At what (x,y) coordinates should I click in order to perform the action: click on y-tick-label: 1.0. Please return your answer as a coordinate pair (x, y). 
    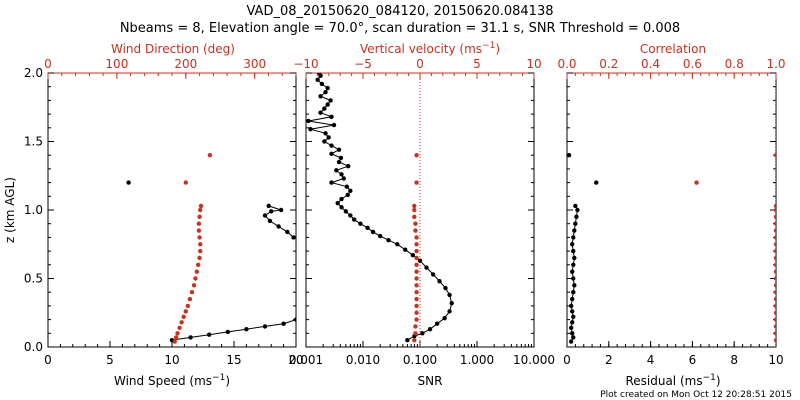
    Looking at the image, I should click on (33, 210).